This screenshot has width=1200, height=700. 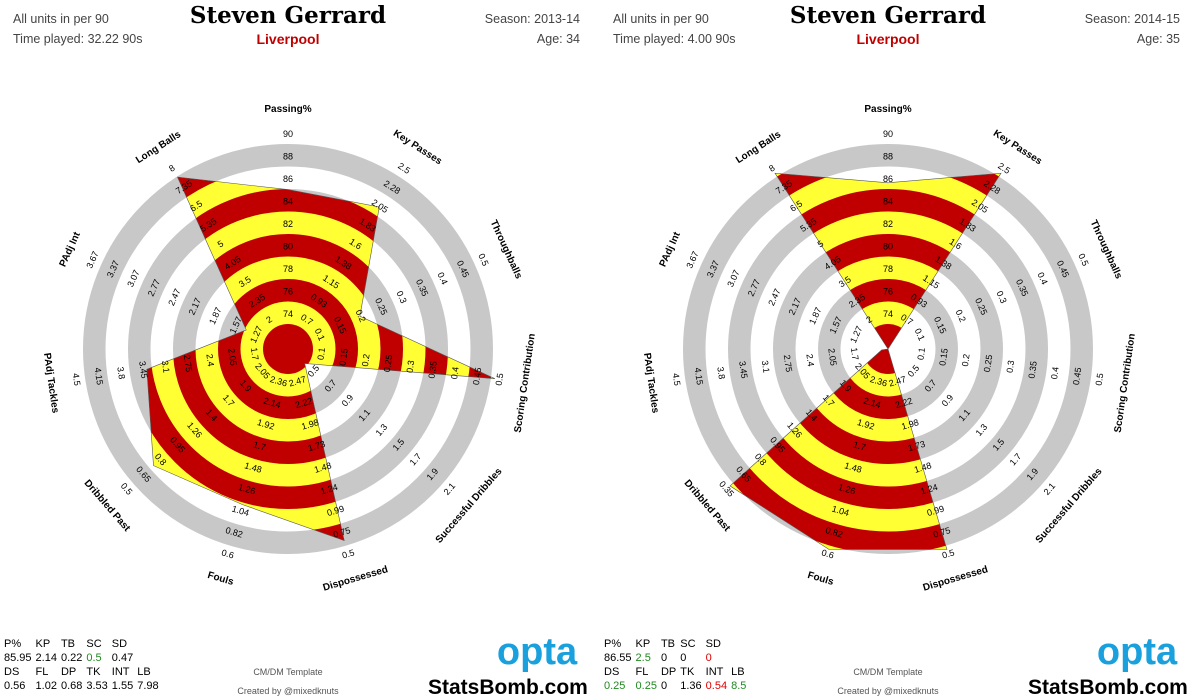 What do you see at coordinates (821, 243) in the screenshot?
I see `tick-label: 5` at bounding box center [821, 243].